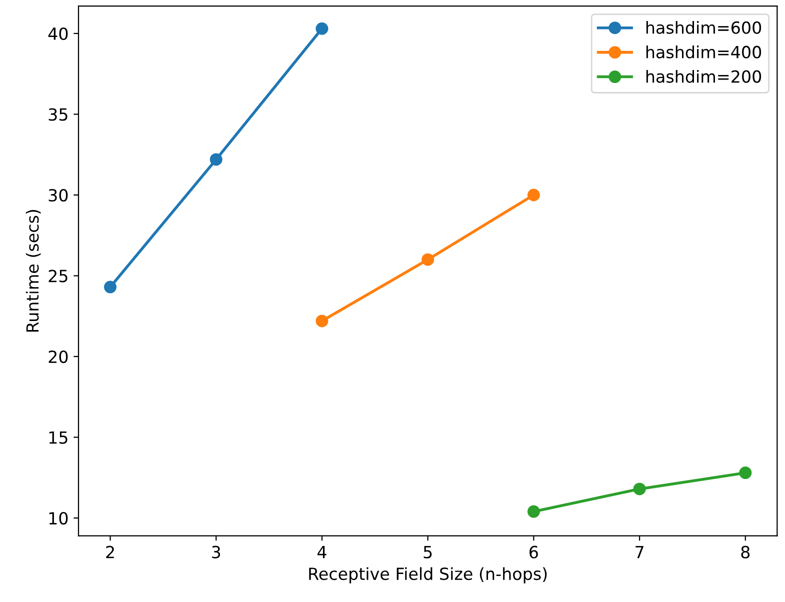  What do you see at coordinates (110, 552) in the screenshot?
I see `x-tick-label: 2` at bounding box center [110, 552].